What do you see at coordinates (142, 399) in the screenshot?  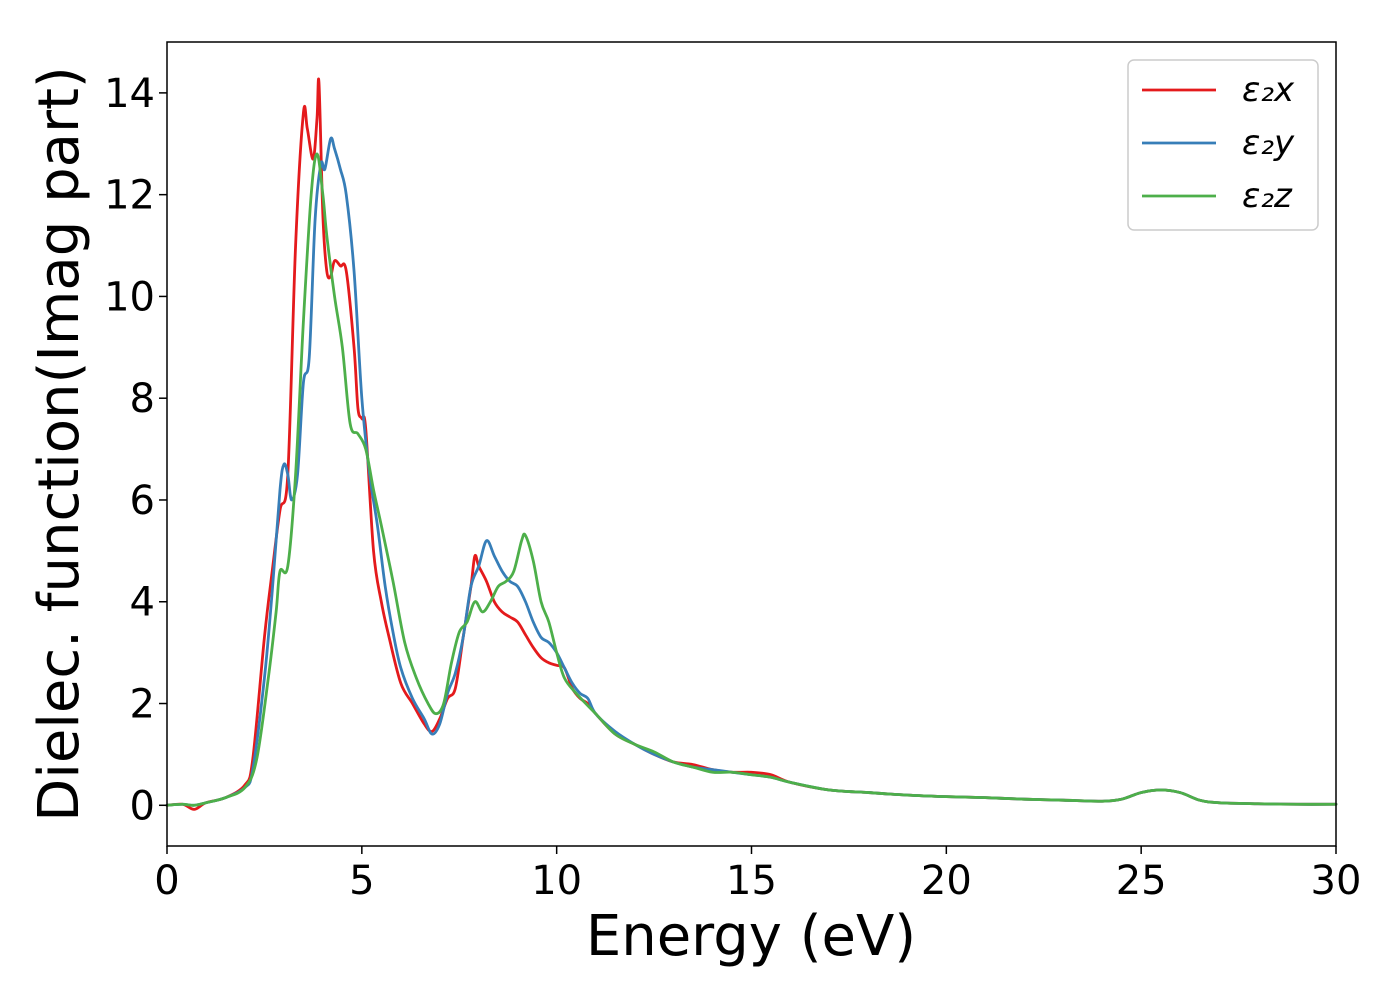 I see `y-tick-label: 8` at bounding box center [142, 399].